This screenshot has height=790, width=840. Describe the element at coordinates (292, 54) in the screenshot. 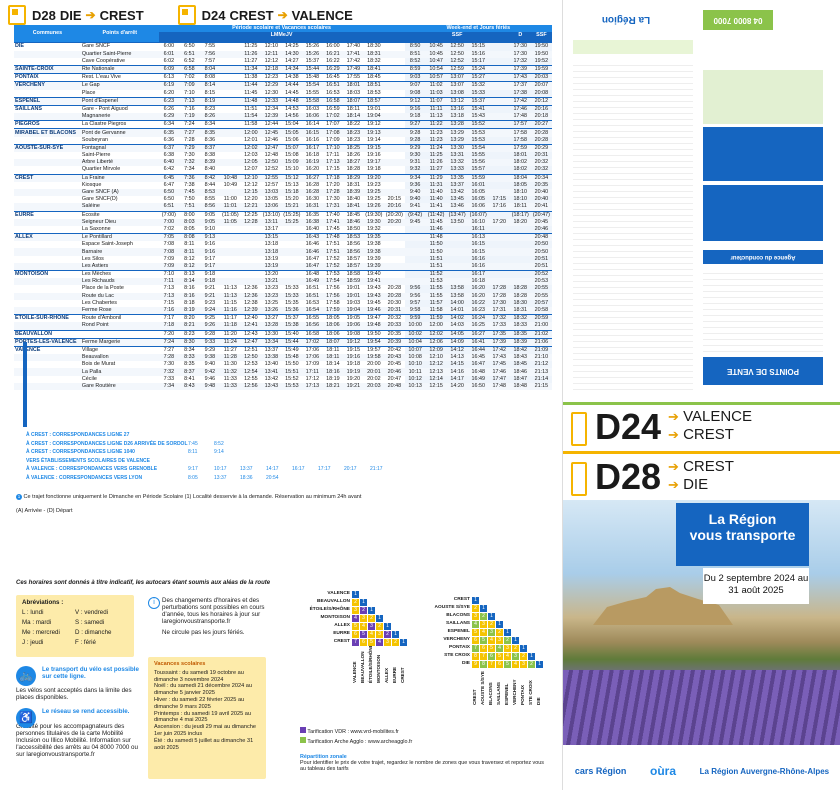

I see `time-cell: 14:30` at that location.